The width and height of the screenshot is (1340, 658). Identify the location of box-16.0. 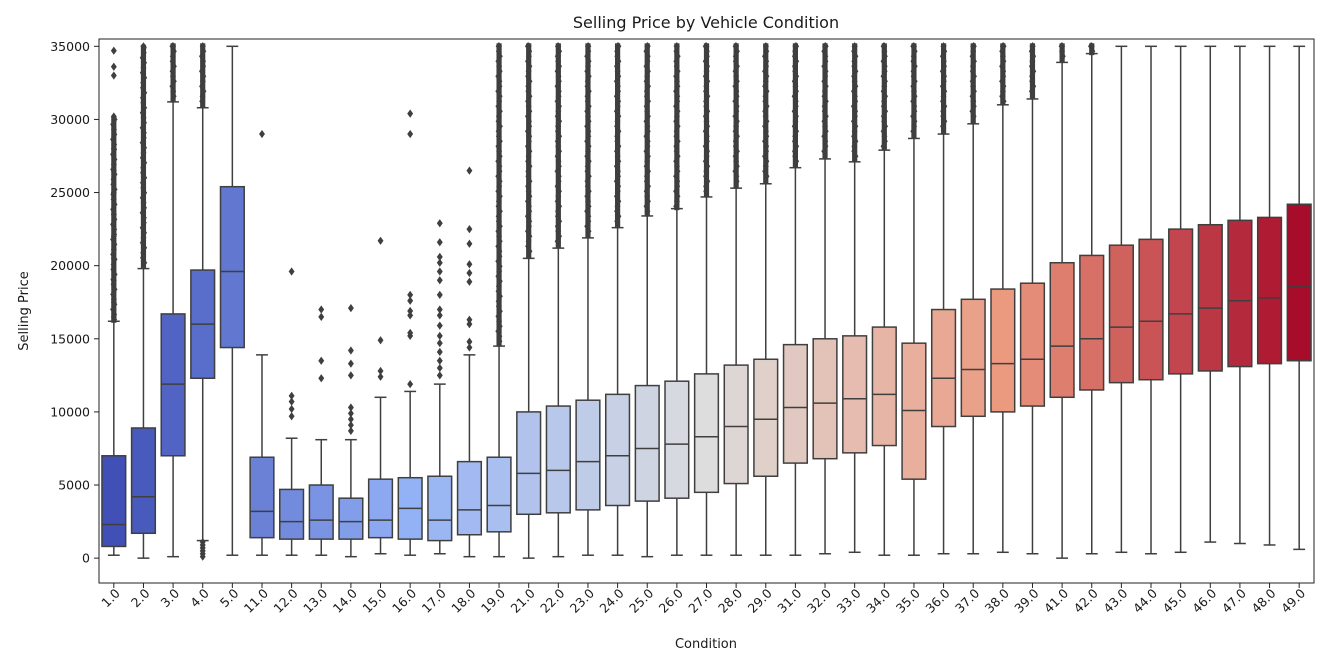
(410, 332).